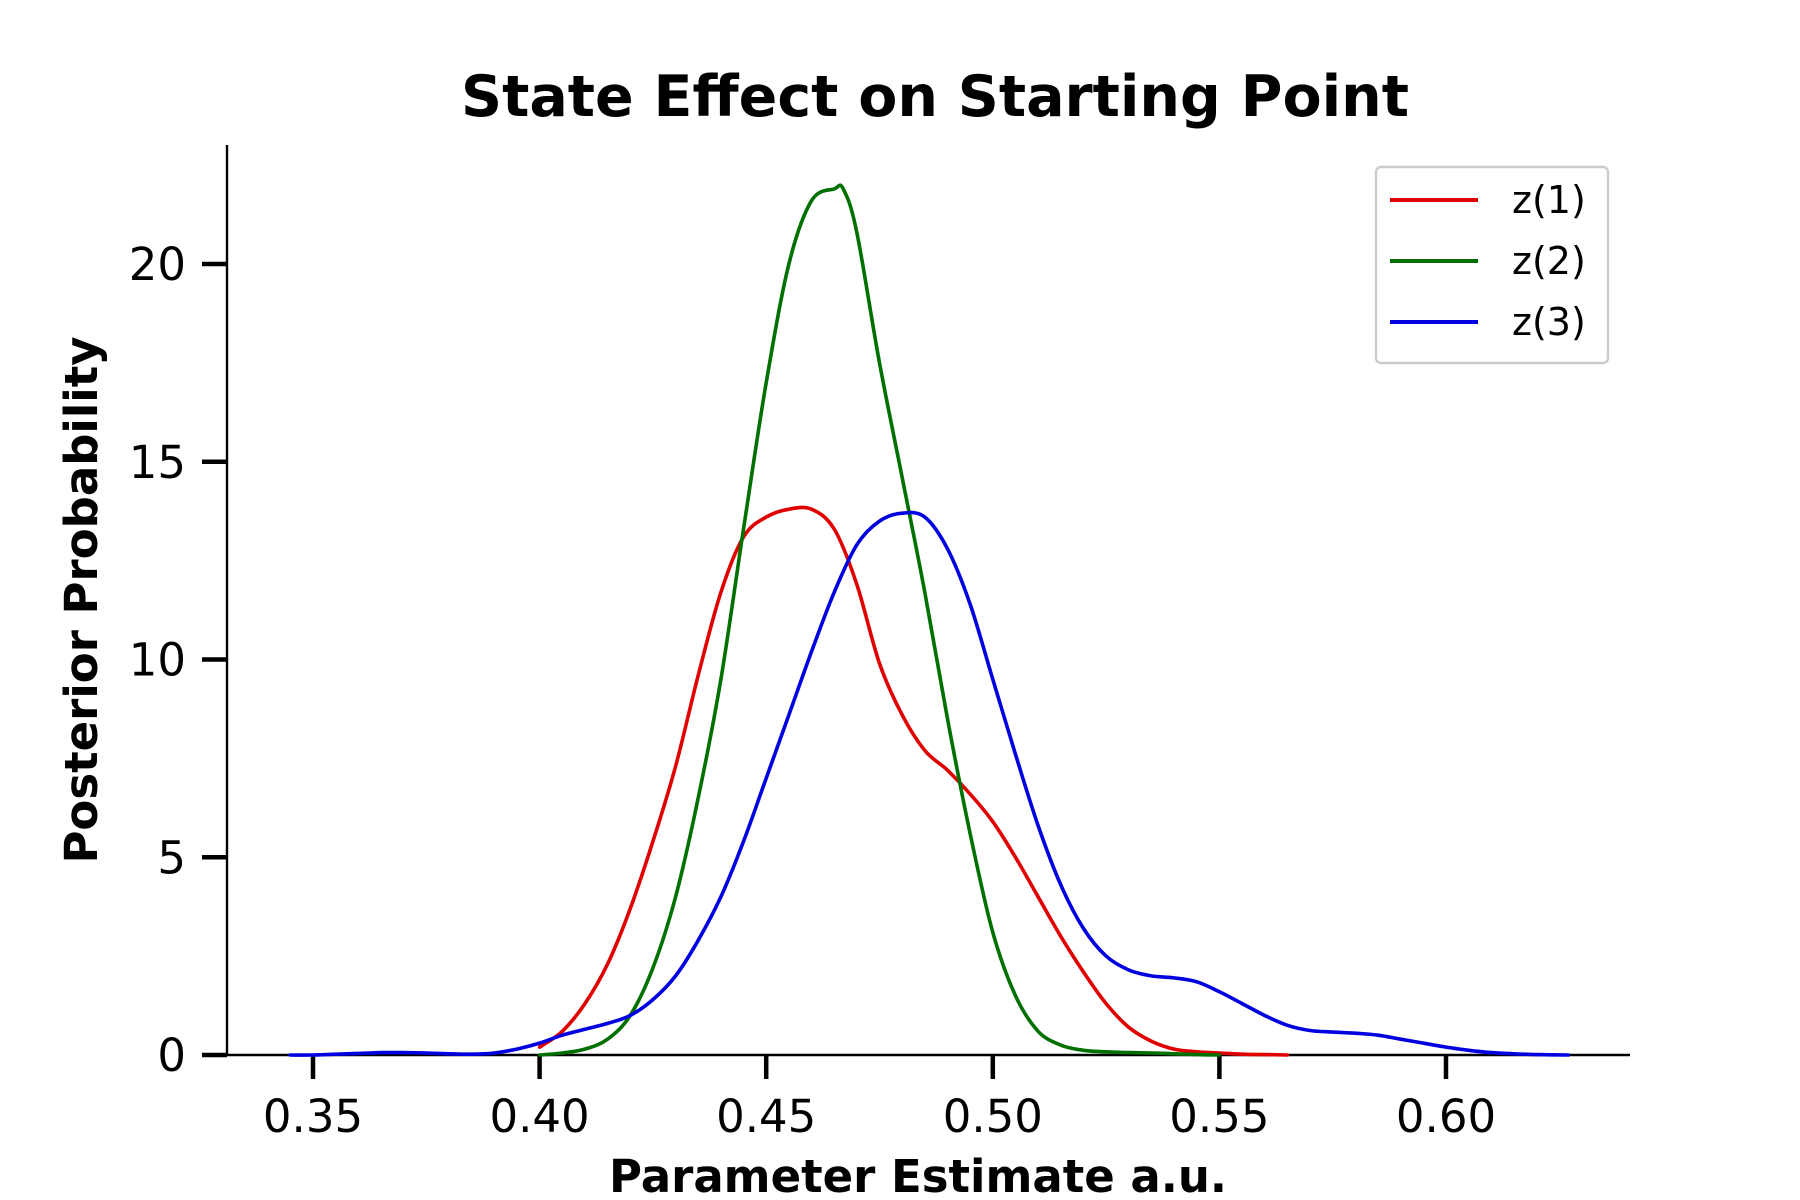 Image resolution: width=1800 pixels, height=1200 pixels. Describe the element at coordinates (918, 1175) in the screenshot. I see `x-axis-label: Parameter Estimate a.u.` at that location.